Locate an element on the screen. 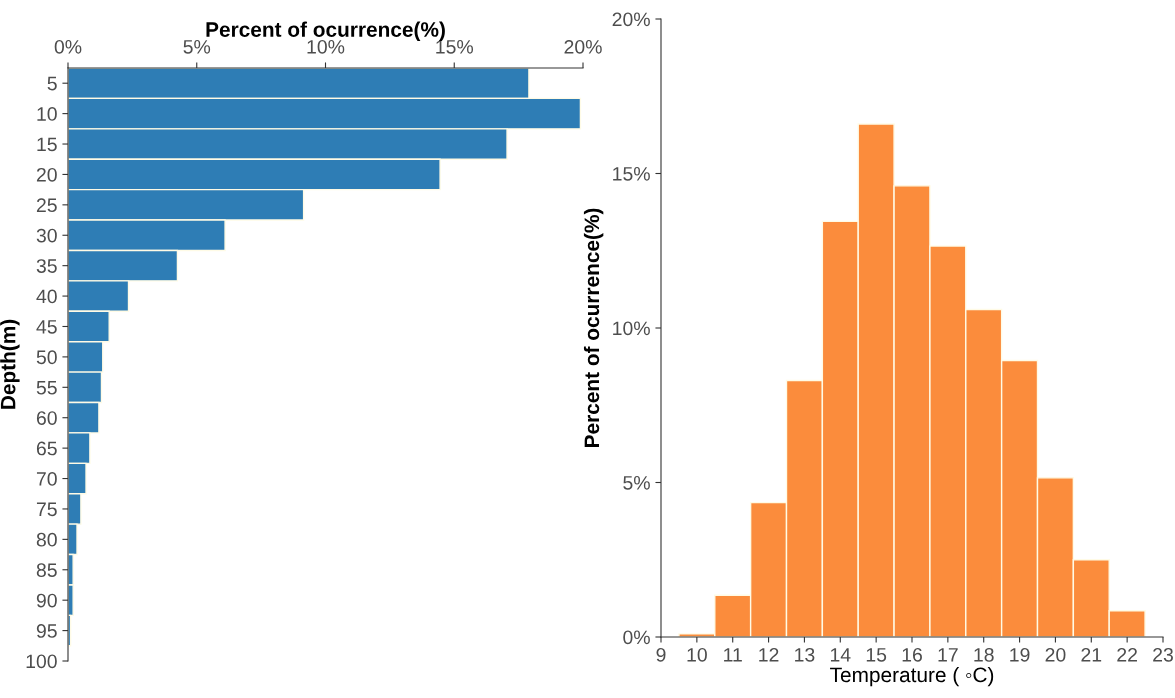 The image size is (1175, 698). x-tick-label: 10% is located at coordinates (326, 46).